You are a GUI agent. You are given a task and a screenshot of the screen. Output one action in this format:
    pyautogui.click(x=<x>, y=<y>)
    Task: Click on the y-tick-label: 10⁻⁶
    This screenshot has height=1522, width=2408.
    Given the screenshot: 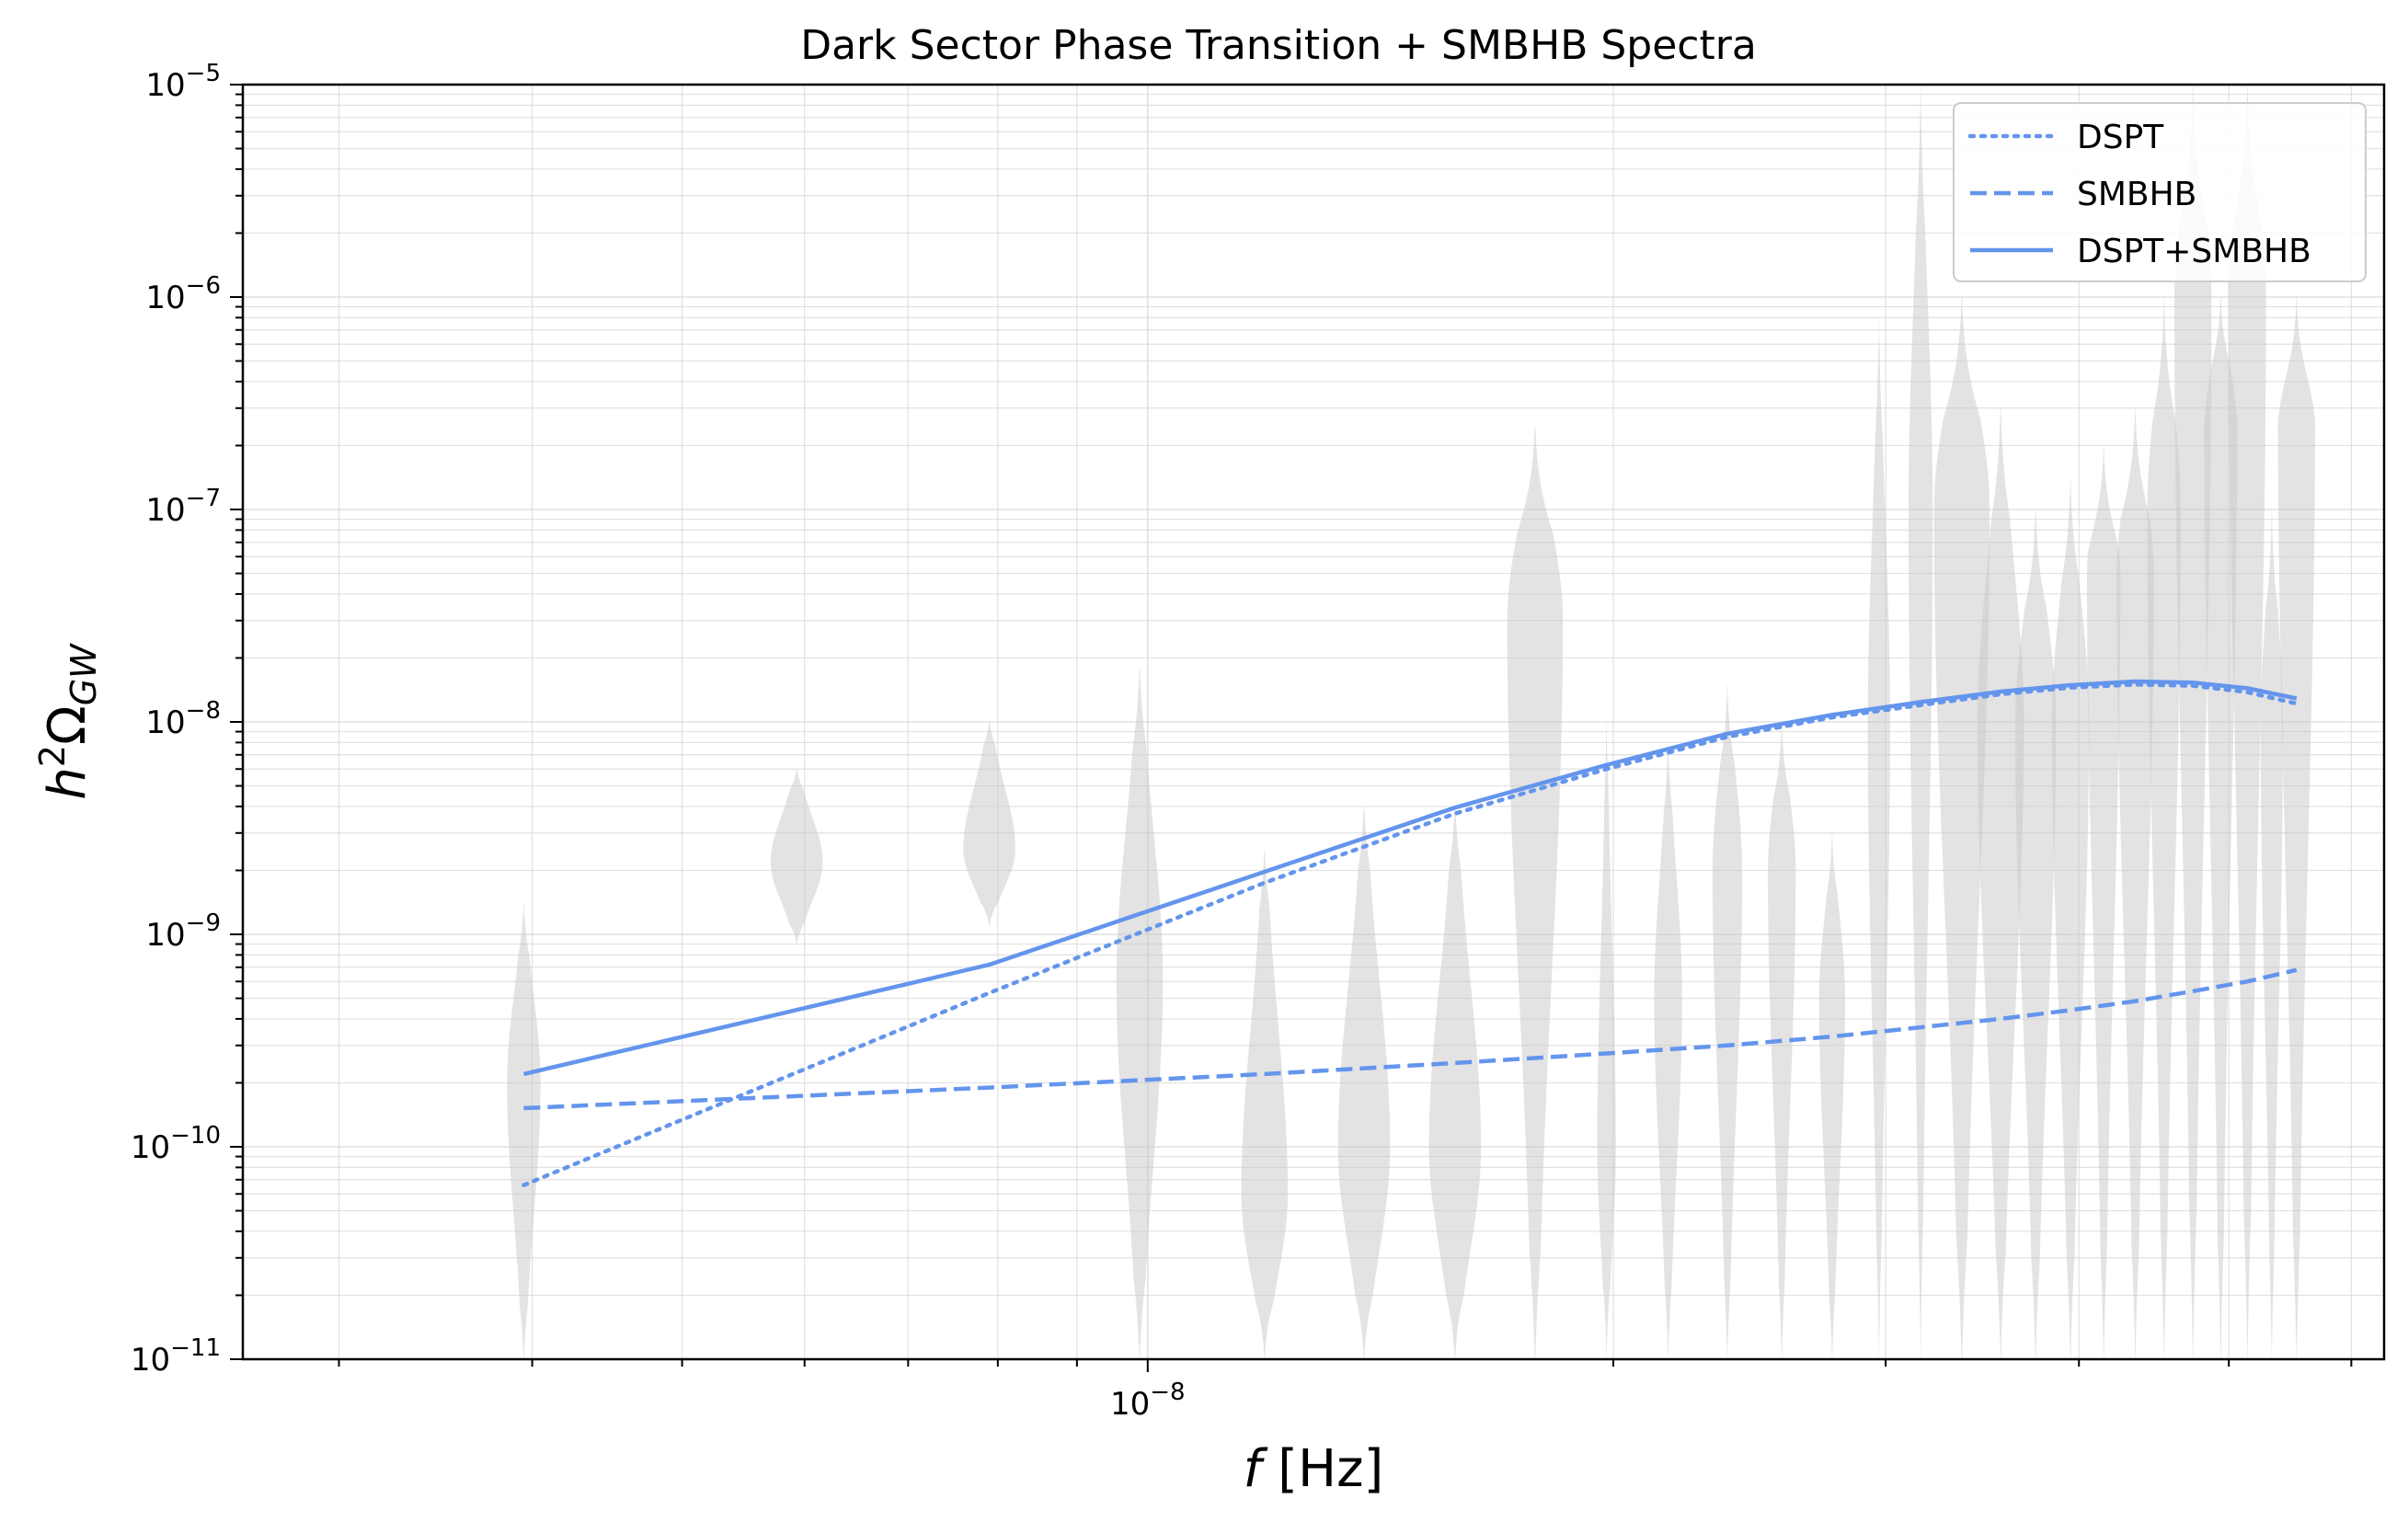 What is the action you would take?
    pyautogui.click(x=183, y=294)
    